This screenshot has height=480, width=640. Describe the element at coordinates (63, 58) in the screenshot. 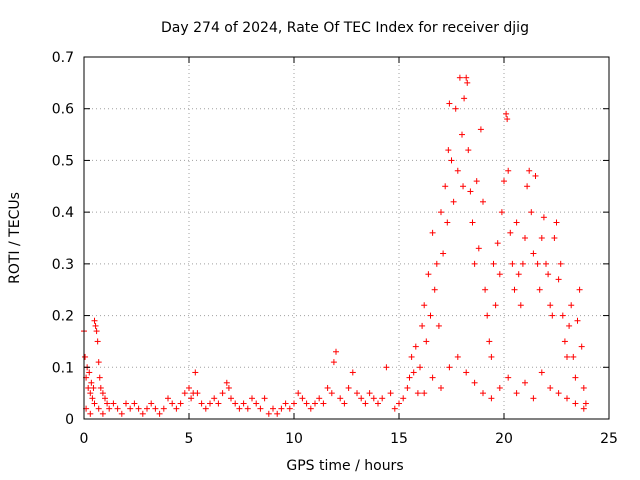

I see `y-tick-label: 0.7` at that location.